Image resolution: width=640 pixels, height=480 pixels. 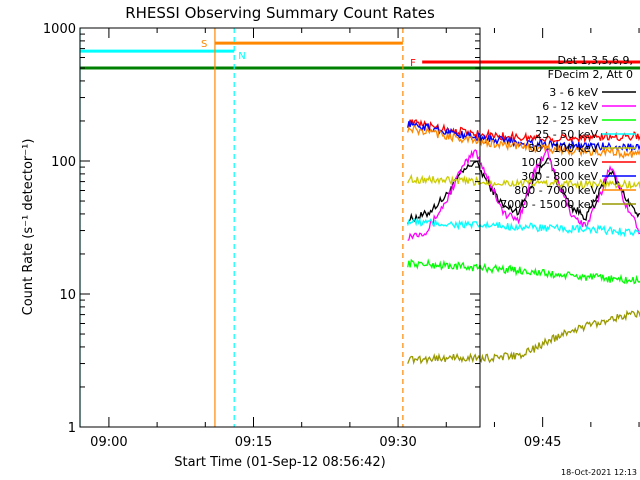 What do you see at coordinates (280, 13) in the screenshot?
I see `chart-title: RHESSI Observing Summary Count Rates` at bounding box center [280, 13].